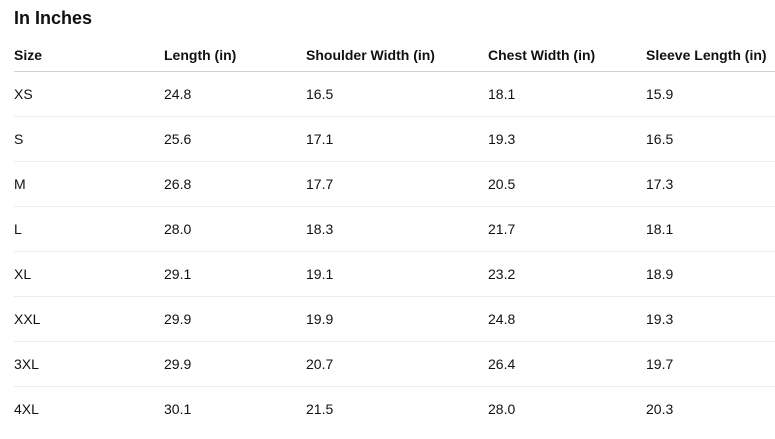 The image size is (775, 439). I want to click on table-cell: 17.3, so click(660, 184).